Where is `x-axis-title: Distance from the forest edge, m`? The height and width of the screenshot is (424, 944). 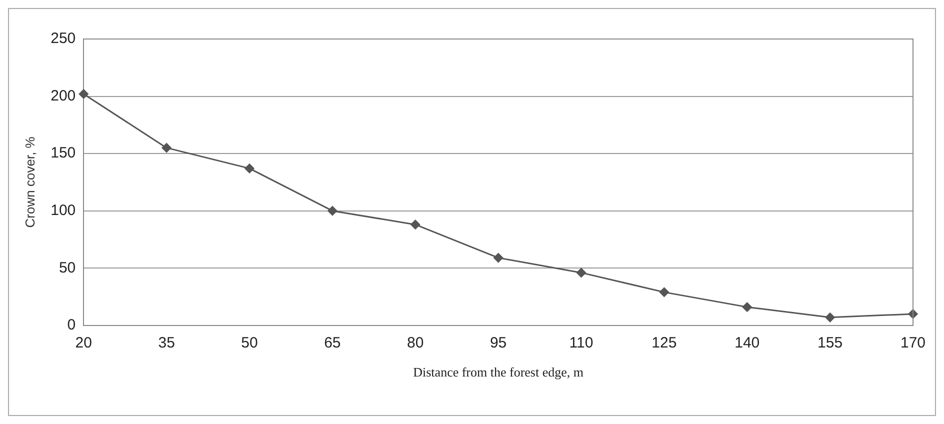
x-axis-title: Distance from the forest edge, m is located at coordinates (498, 372).